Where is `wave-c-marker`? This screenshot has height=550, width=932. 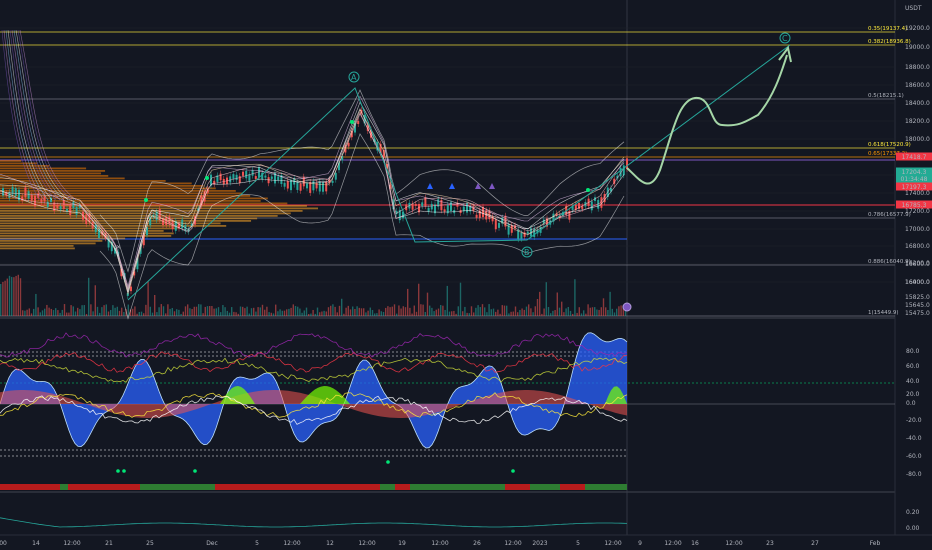
wave-c-marker is located at coordinates (785, 38).